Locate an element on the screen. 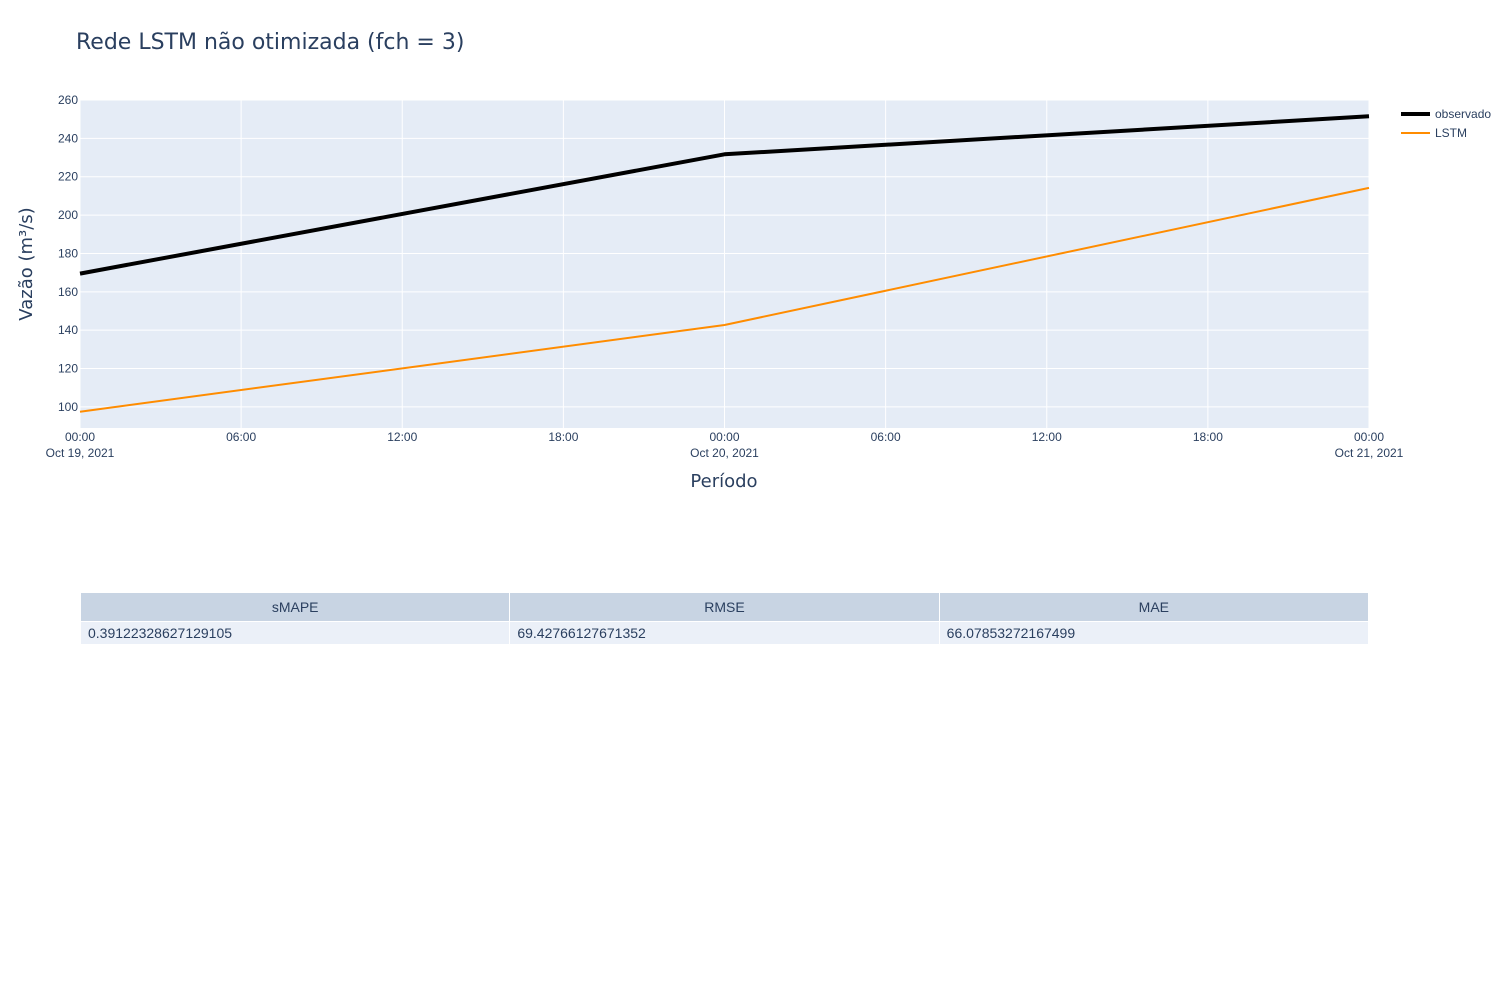  y-tick-label: 160 is located at coordinates (68, 292).